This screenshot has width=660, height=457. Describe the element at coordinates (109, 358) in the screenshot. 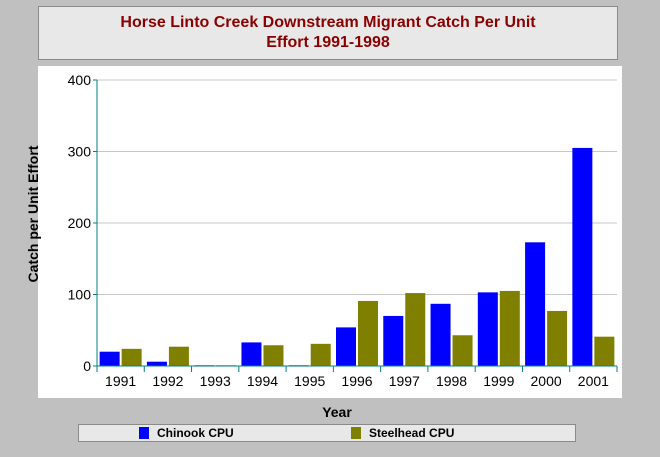

I see `bar-chinook-1991` at that location.